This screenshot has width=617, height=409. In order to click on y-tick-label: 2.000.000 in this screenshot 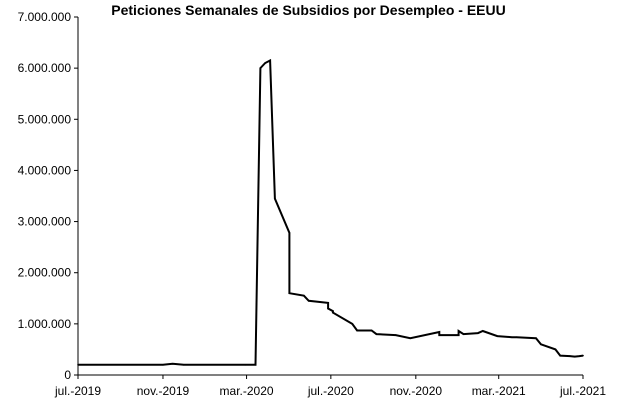, I will do `click(45, 273)`.